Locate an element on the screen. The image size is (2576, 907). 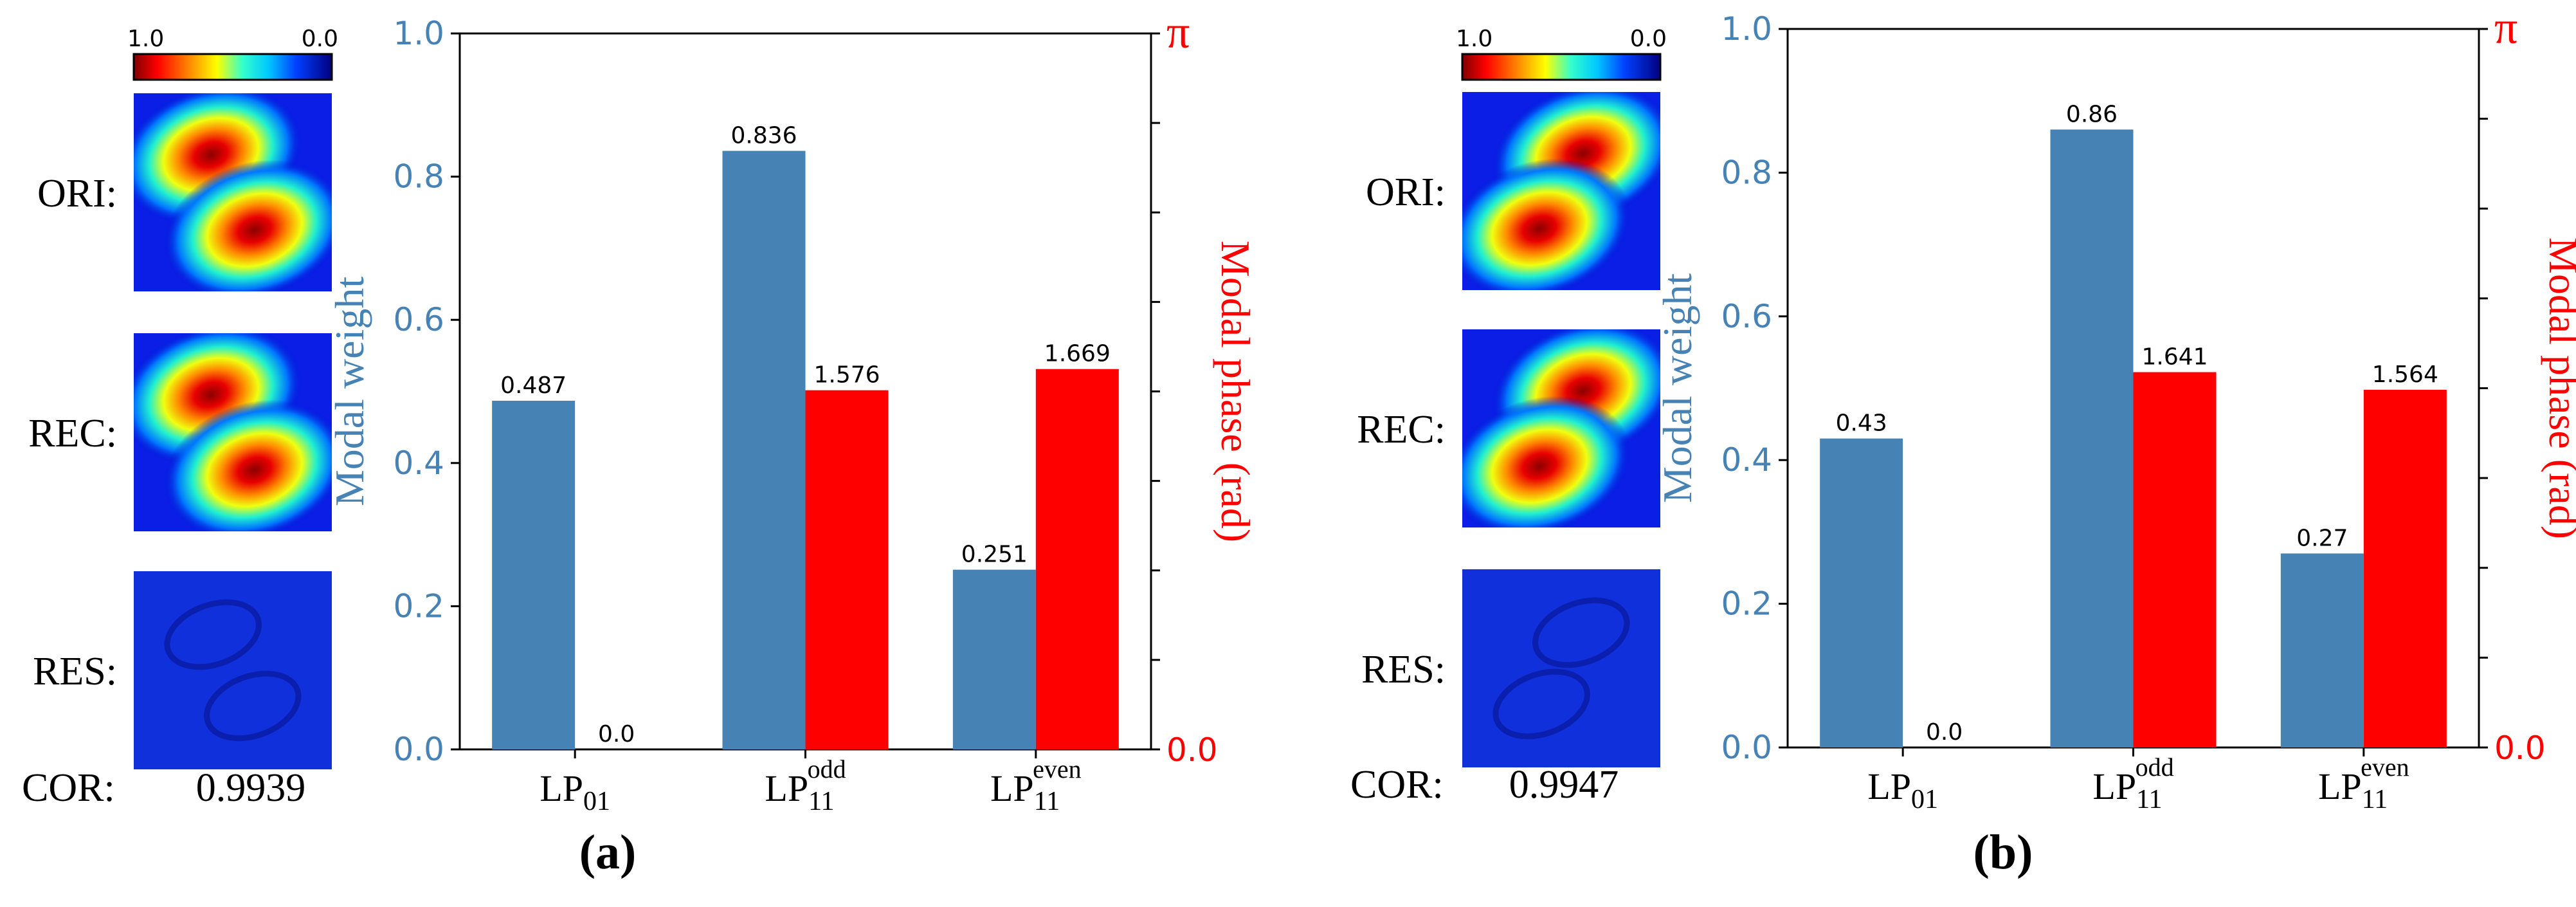
panel-label: (b) is located at coordinates (2003, 852).